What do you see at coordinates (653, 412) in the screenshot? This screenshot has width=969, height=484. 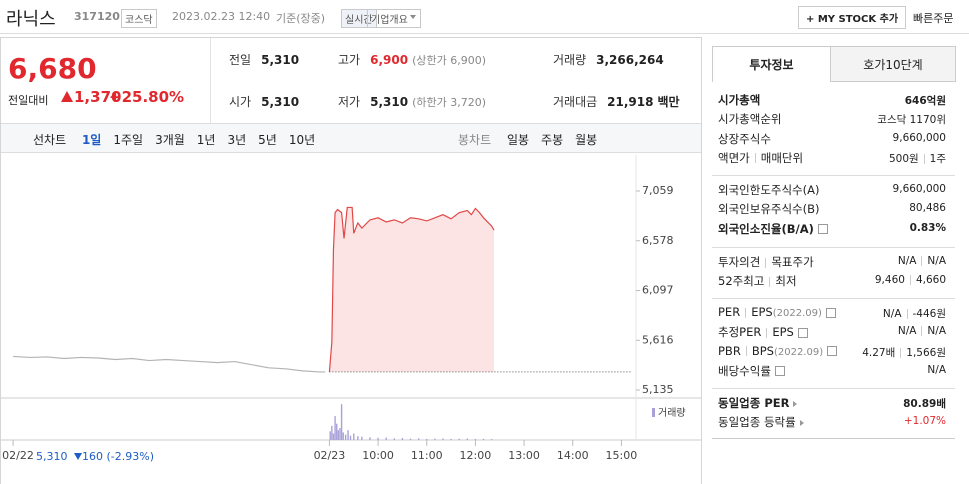 I see `legend-swatch` at bounding box center [653, 412].